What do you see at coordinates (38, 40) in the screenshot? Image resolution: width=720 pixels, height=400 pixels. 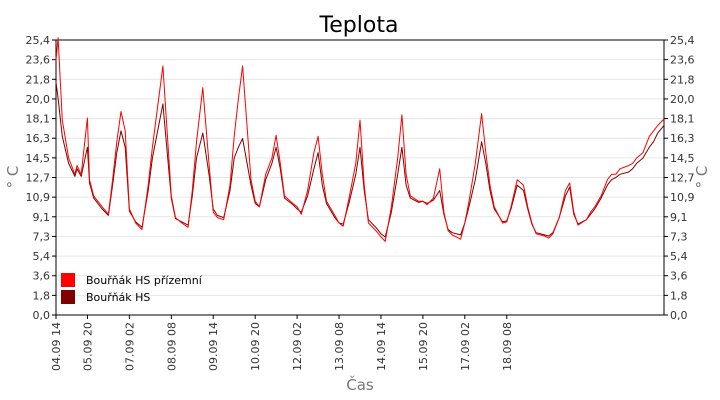 I see `y-tick-label-left: 25,4` at bounding box center [38, 40].